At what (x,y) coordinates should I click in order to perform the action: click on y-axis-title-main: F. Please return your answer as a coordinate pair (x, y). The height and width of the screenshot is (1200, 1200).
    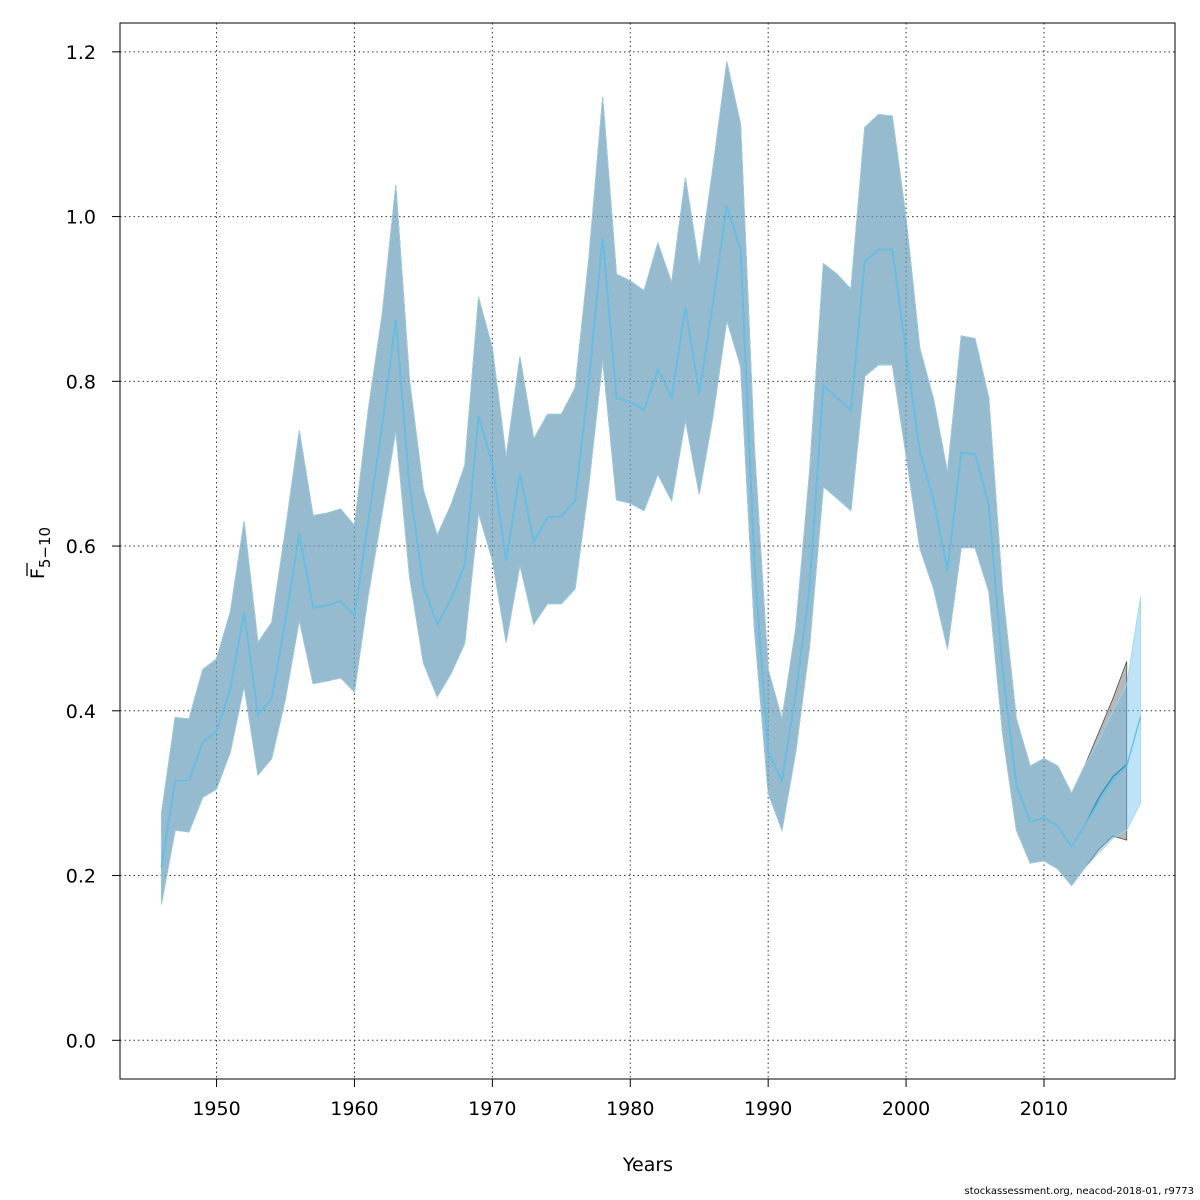
    Looking at the image, I should click on (38, 573).